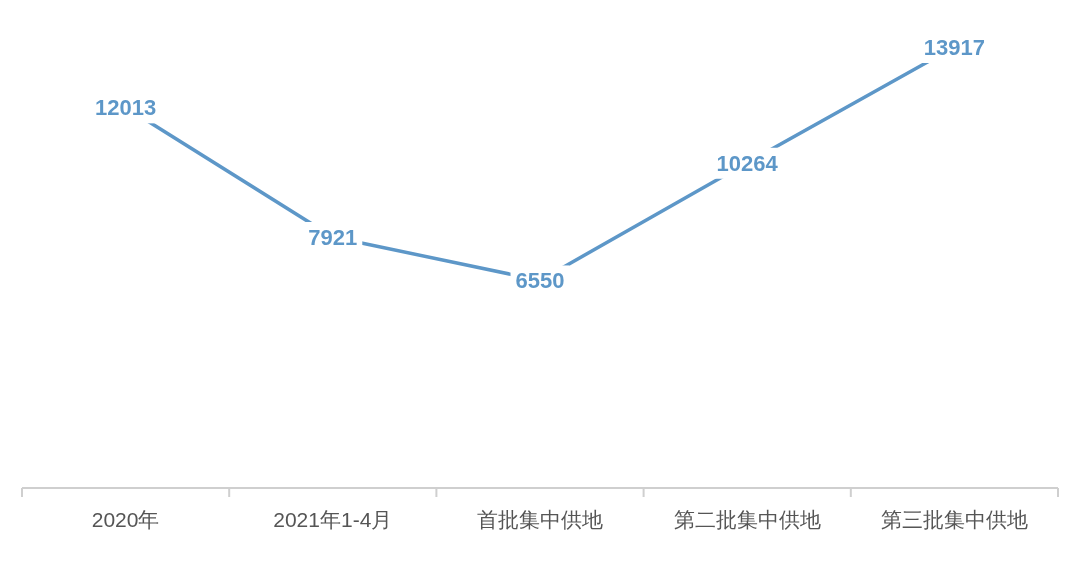 The image size is (1072, 562). Describe the element at coordinates (540, 281) in the screenshot. I see `data-label: 6550` at that location.